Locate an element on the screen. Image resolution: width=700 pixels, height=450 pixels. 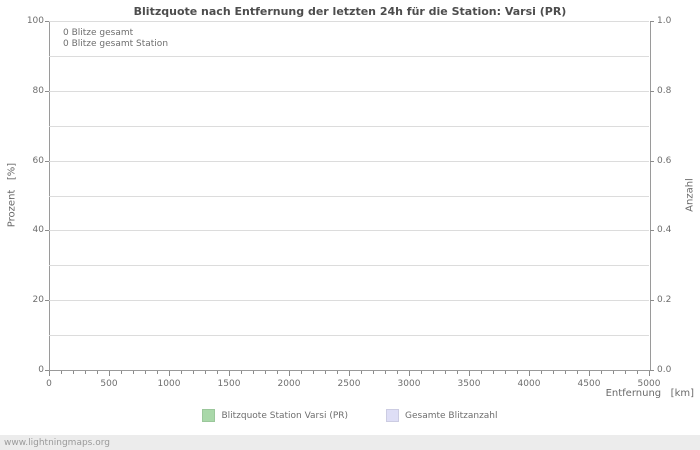
legend-item-total-count: Gesamte Blitzanzahl is located at coordinates (442, 415).